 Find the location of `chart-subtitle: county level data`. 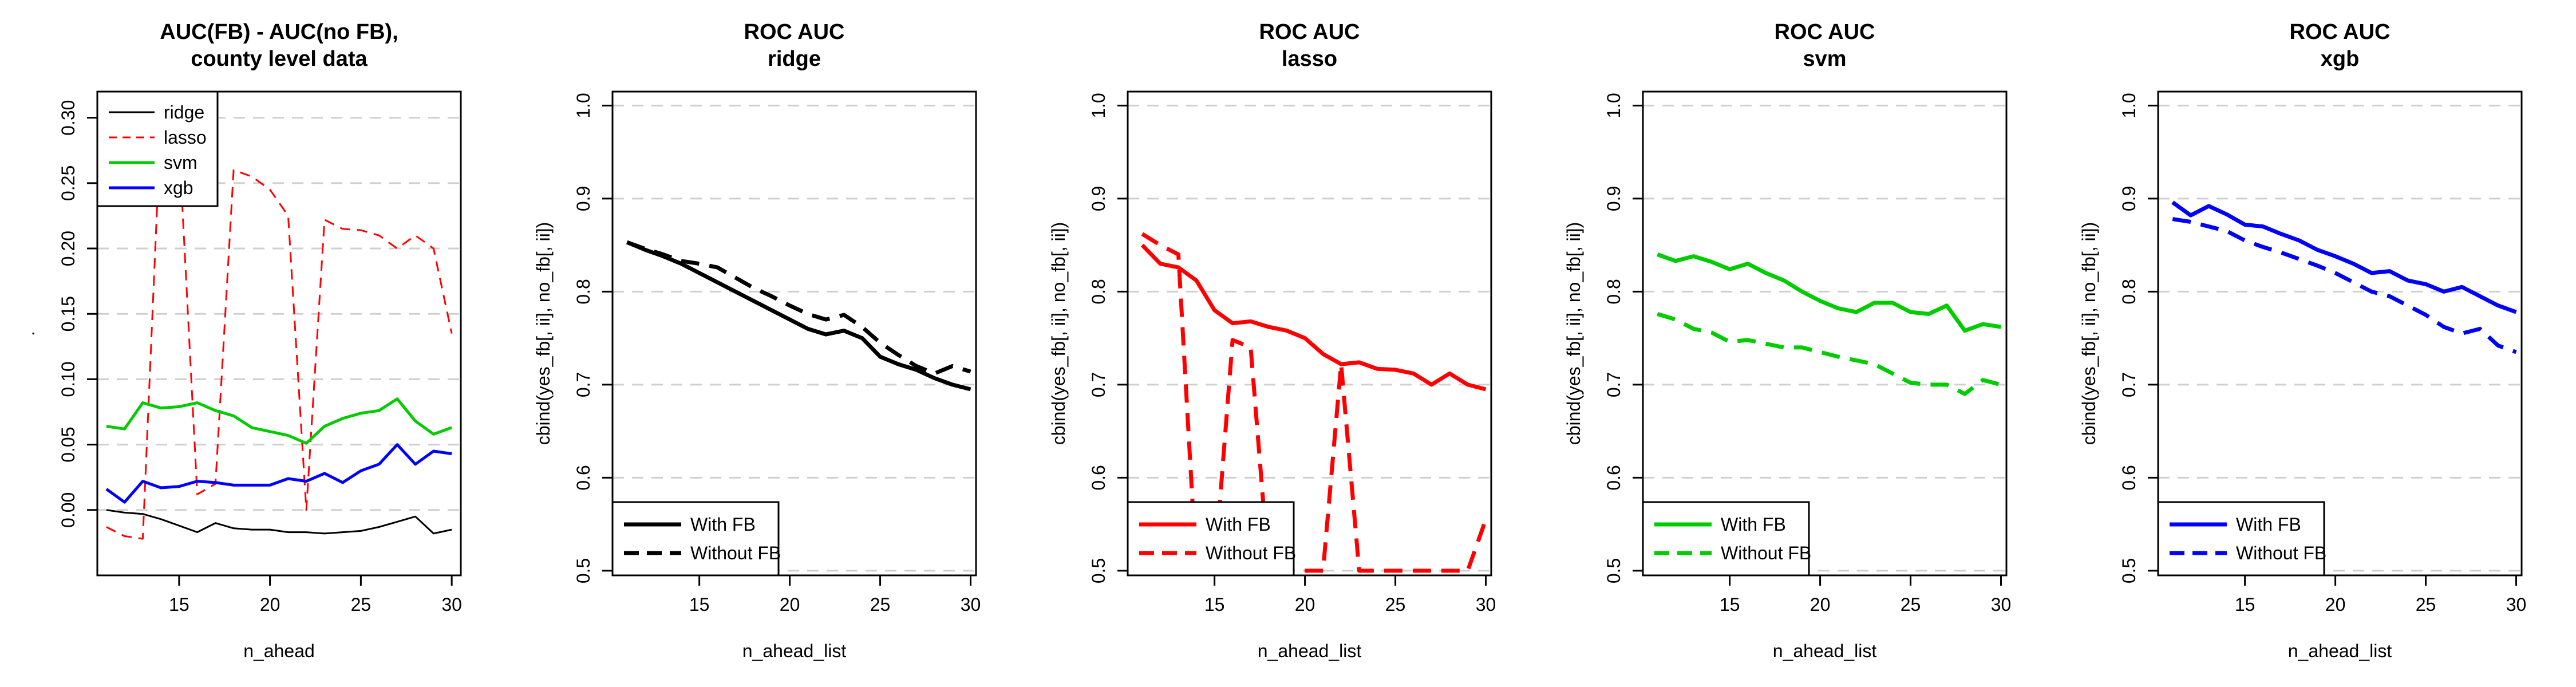

chart-subtitle: county level data is located at coordinates (279, 59).